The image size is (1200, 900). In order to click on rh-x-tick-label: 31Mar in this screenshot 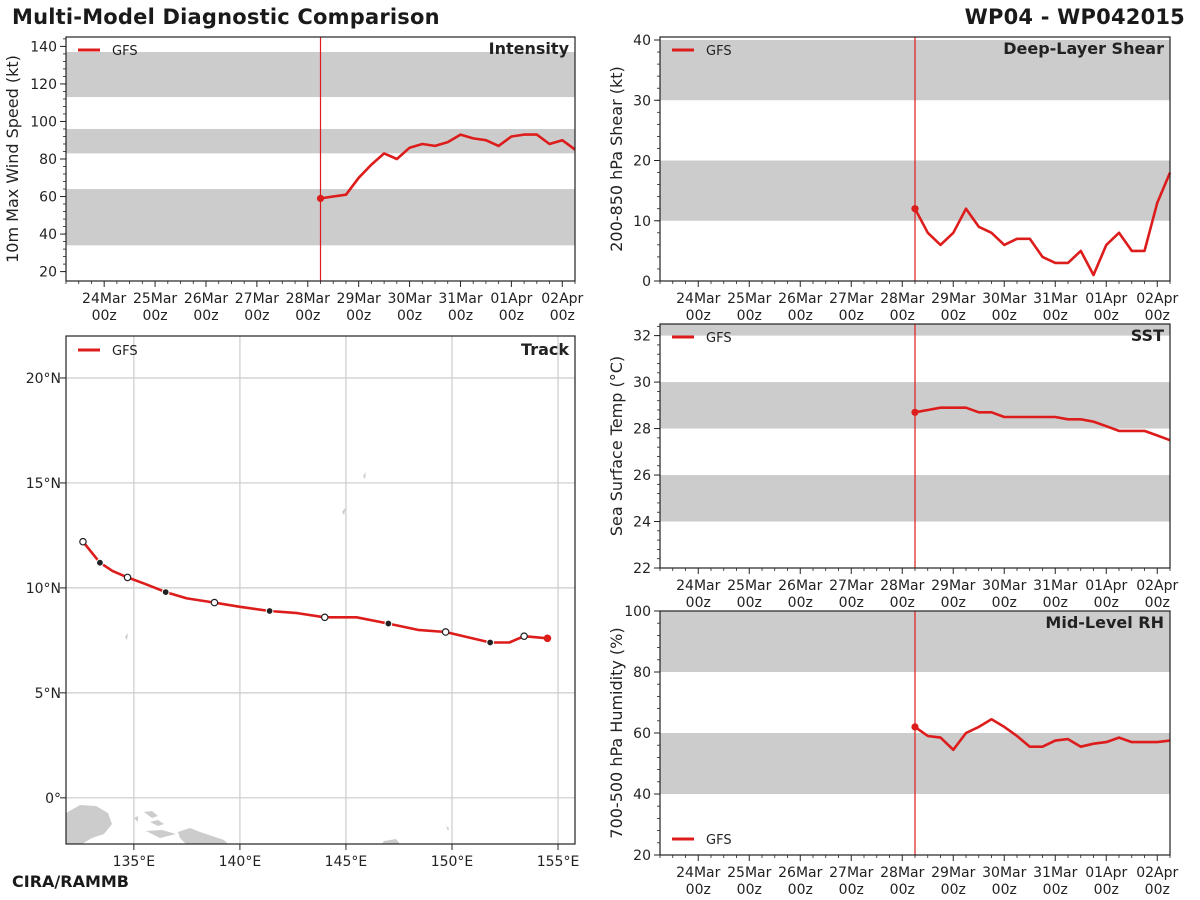, I will do `click(1055, 873)`.